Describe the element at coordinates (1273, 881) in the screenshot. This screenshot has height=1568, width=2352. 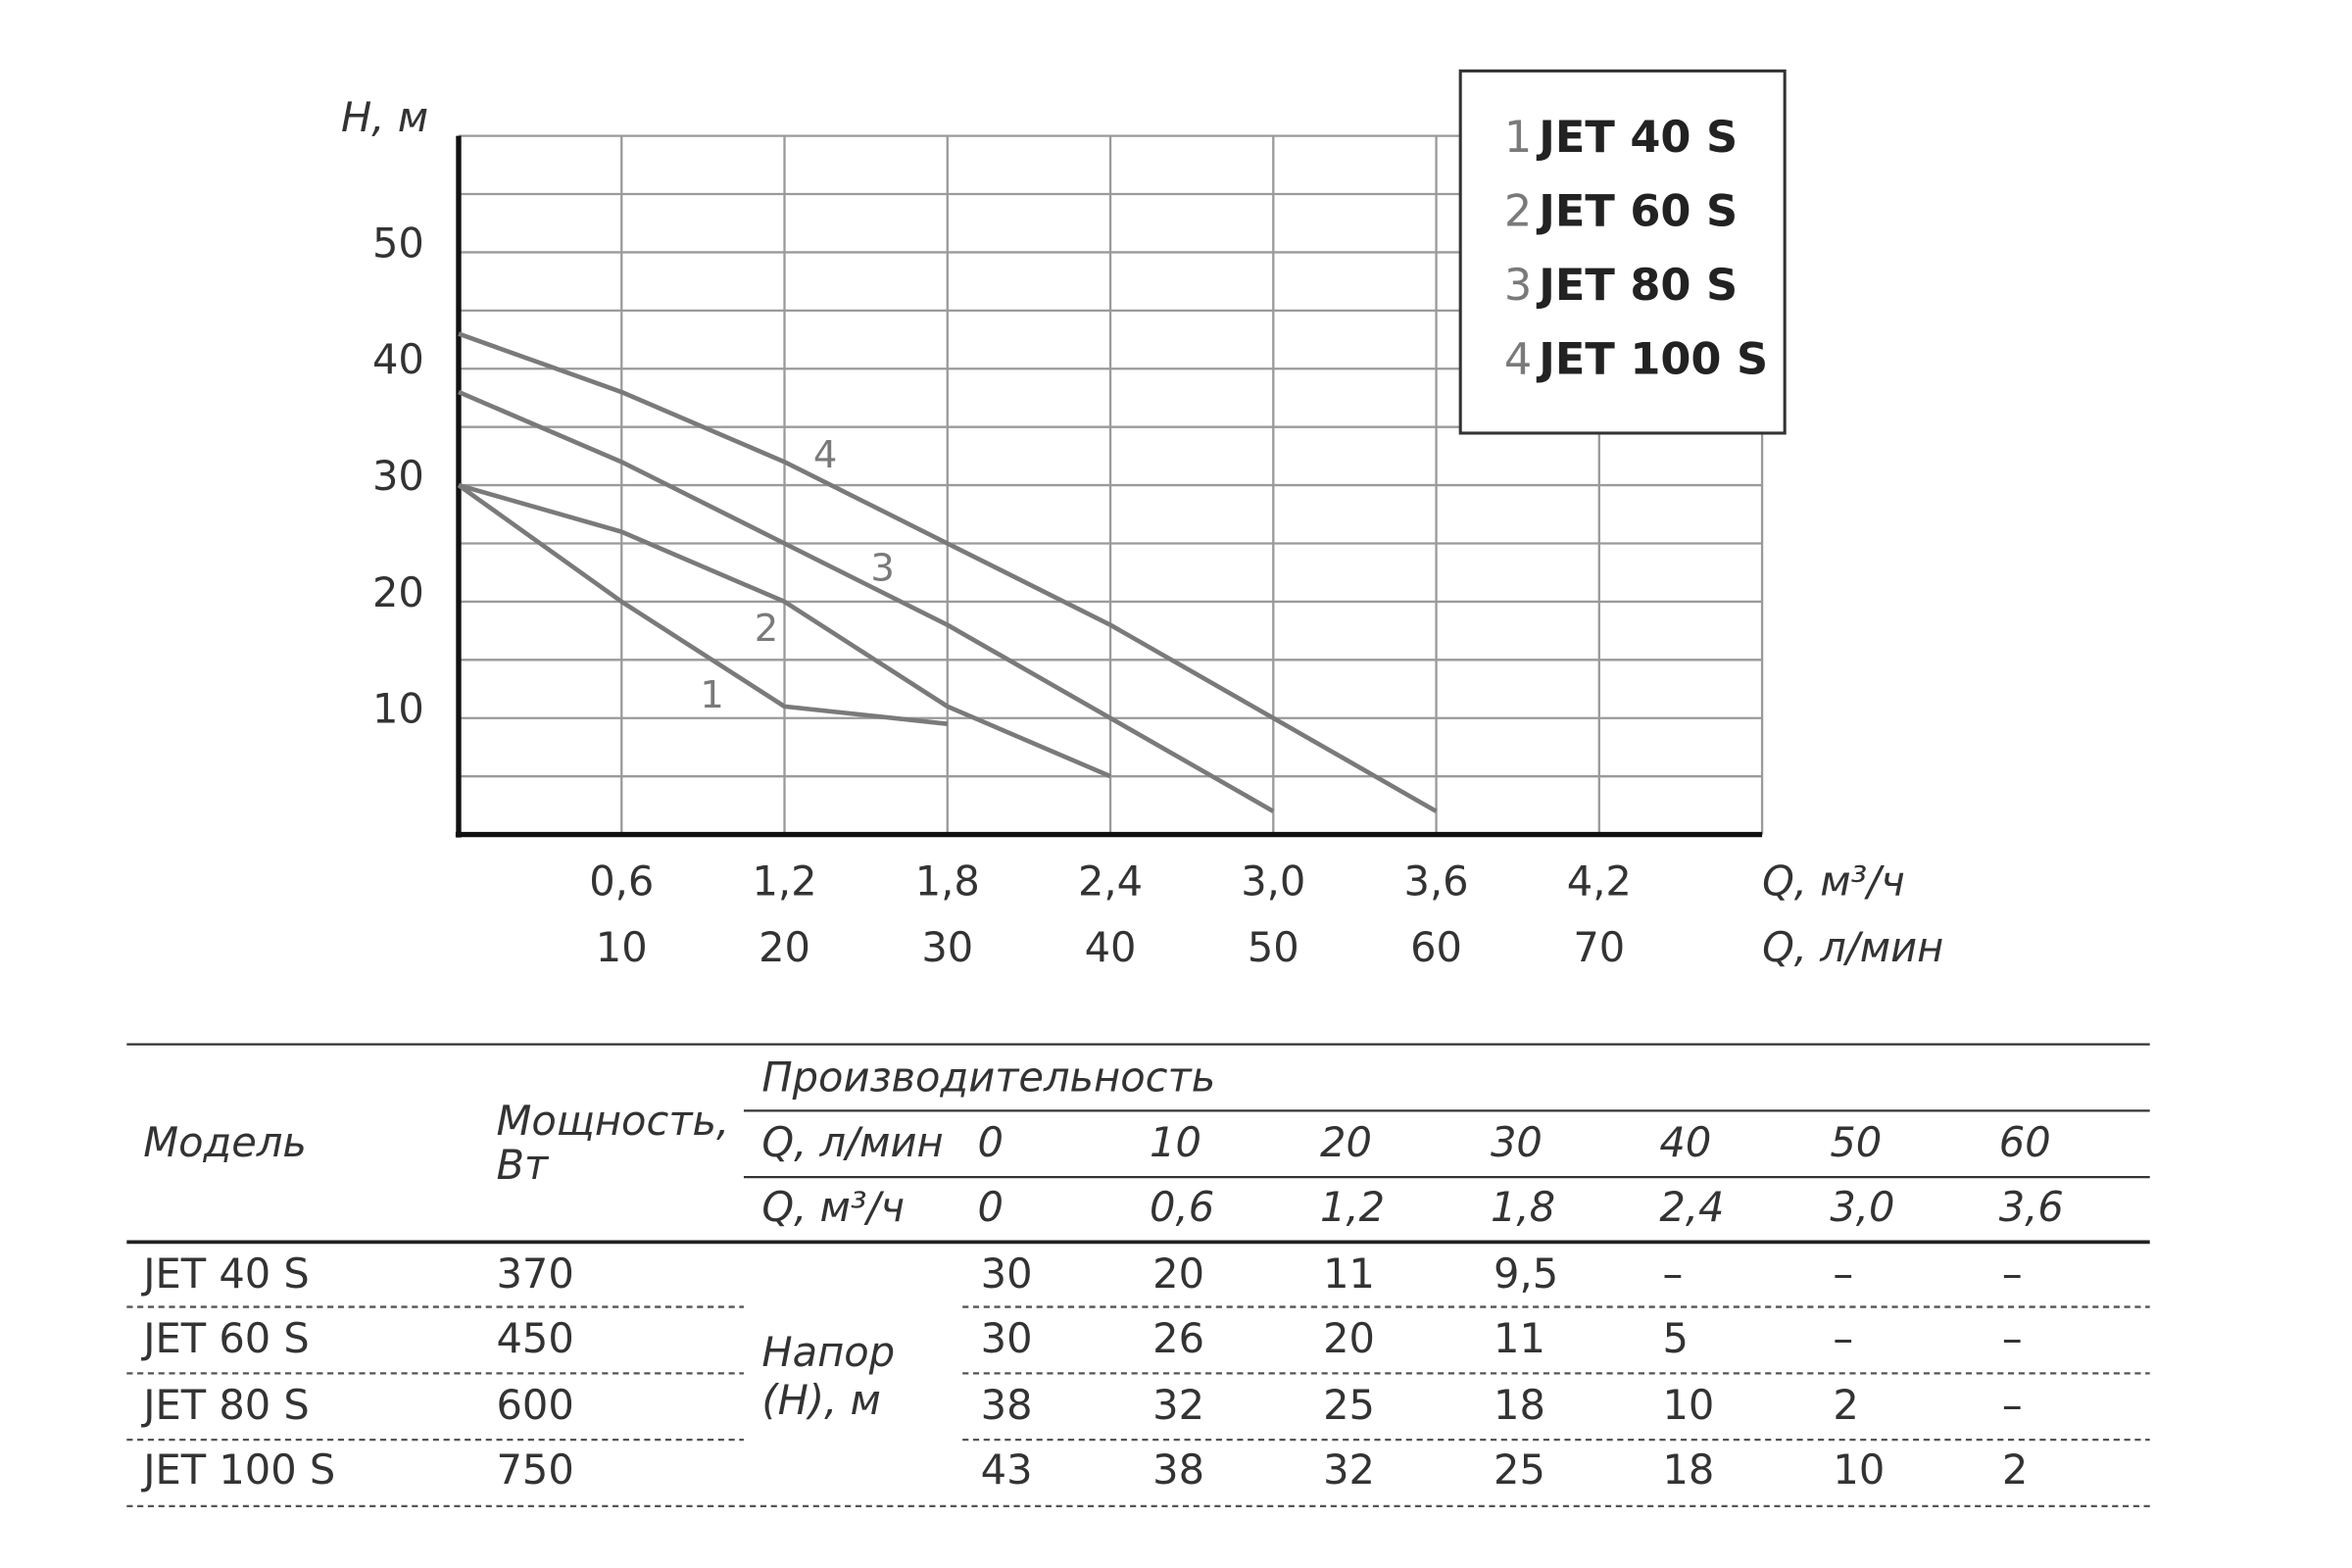
I see `x2-tick-label: 3,0` at that location.